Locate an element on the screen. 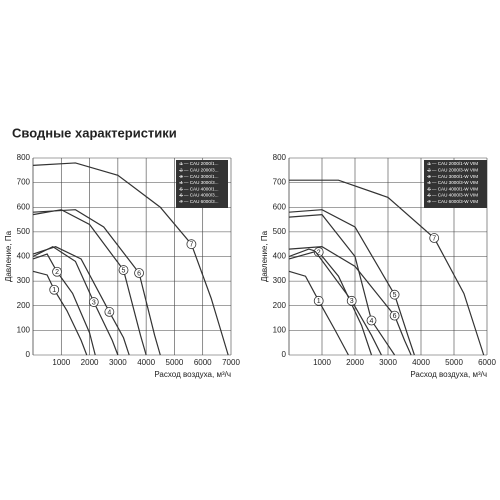 The width and height of the screenshot is (500, 500). legend-entry: 7 — CAU 6000/3-W VIM is located at coordinates (453, 201).